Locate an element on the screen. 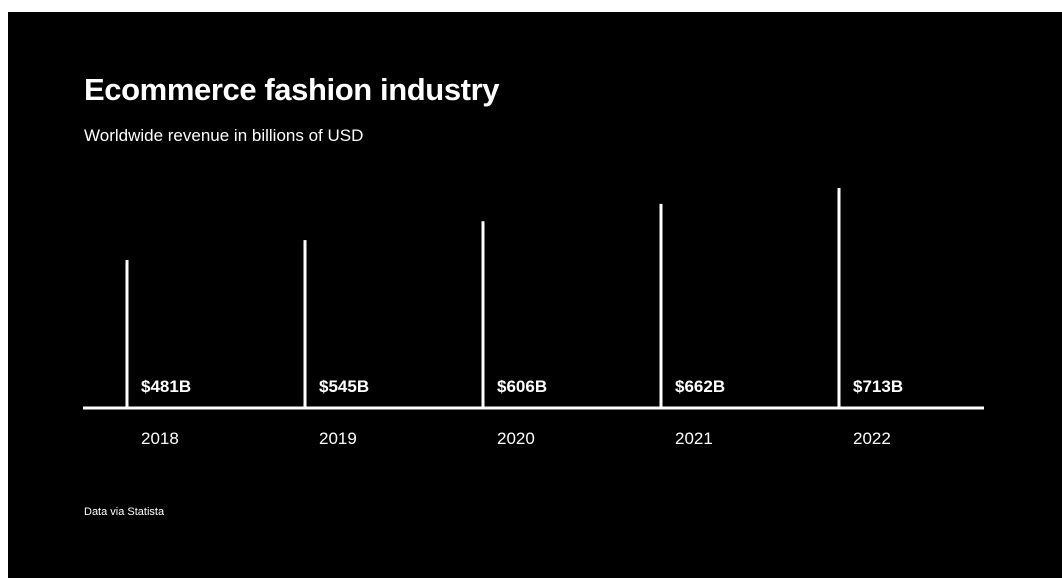 The height and width of the screenshot is (578, 1062). value-label-2019: $545B is located at coordinates (344, 386).